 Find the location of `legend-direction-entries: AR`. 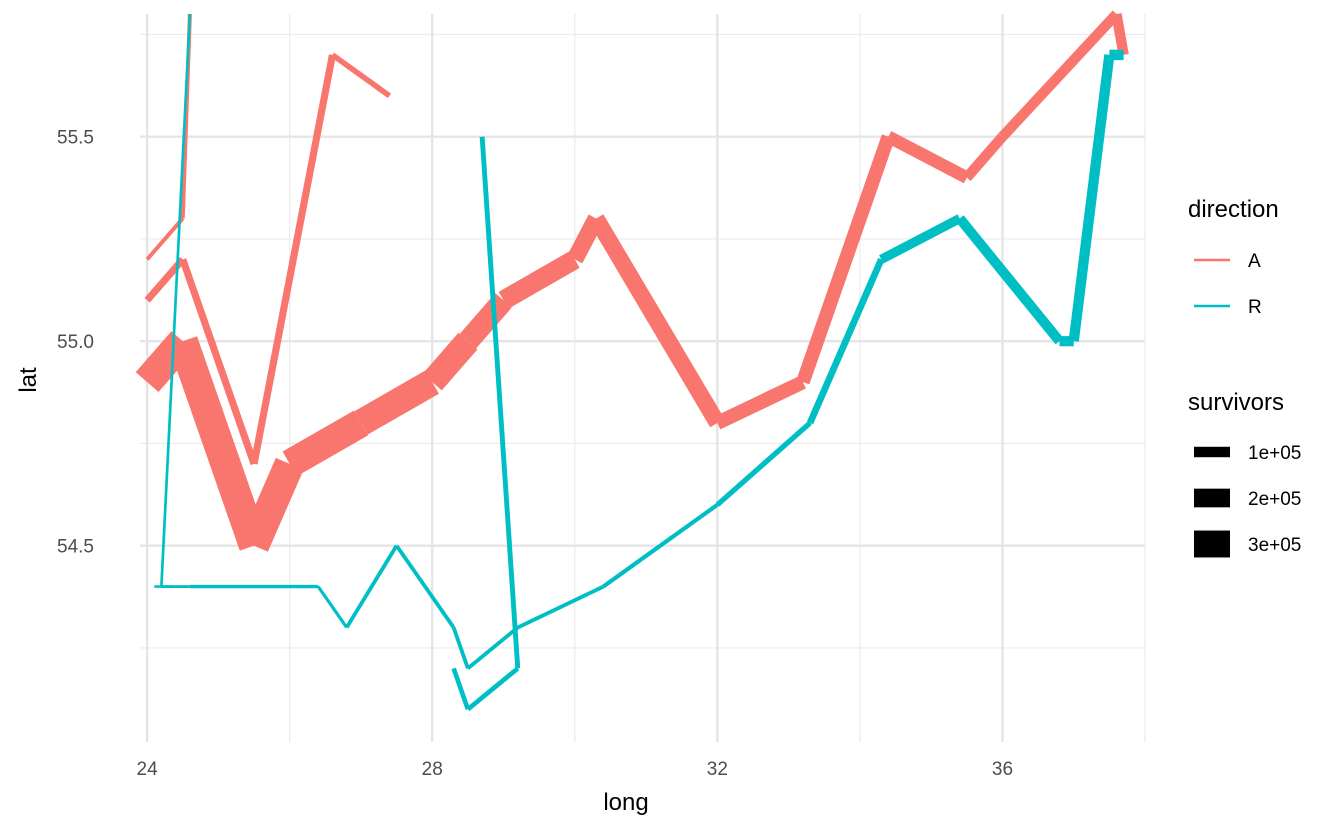

legend-direction-entries: AR is located at coordinates (1228, 284).